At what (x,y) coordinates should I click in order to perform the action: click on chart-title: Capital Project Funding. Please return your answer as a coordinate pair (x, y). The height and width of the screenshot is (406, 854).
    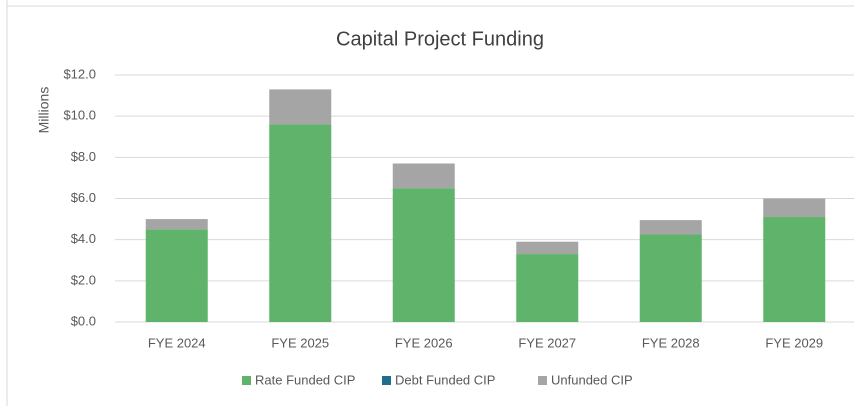
    Looking at the image, I should click on (440, 39).